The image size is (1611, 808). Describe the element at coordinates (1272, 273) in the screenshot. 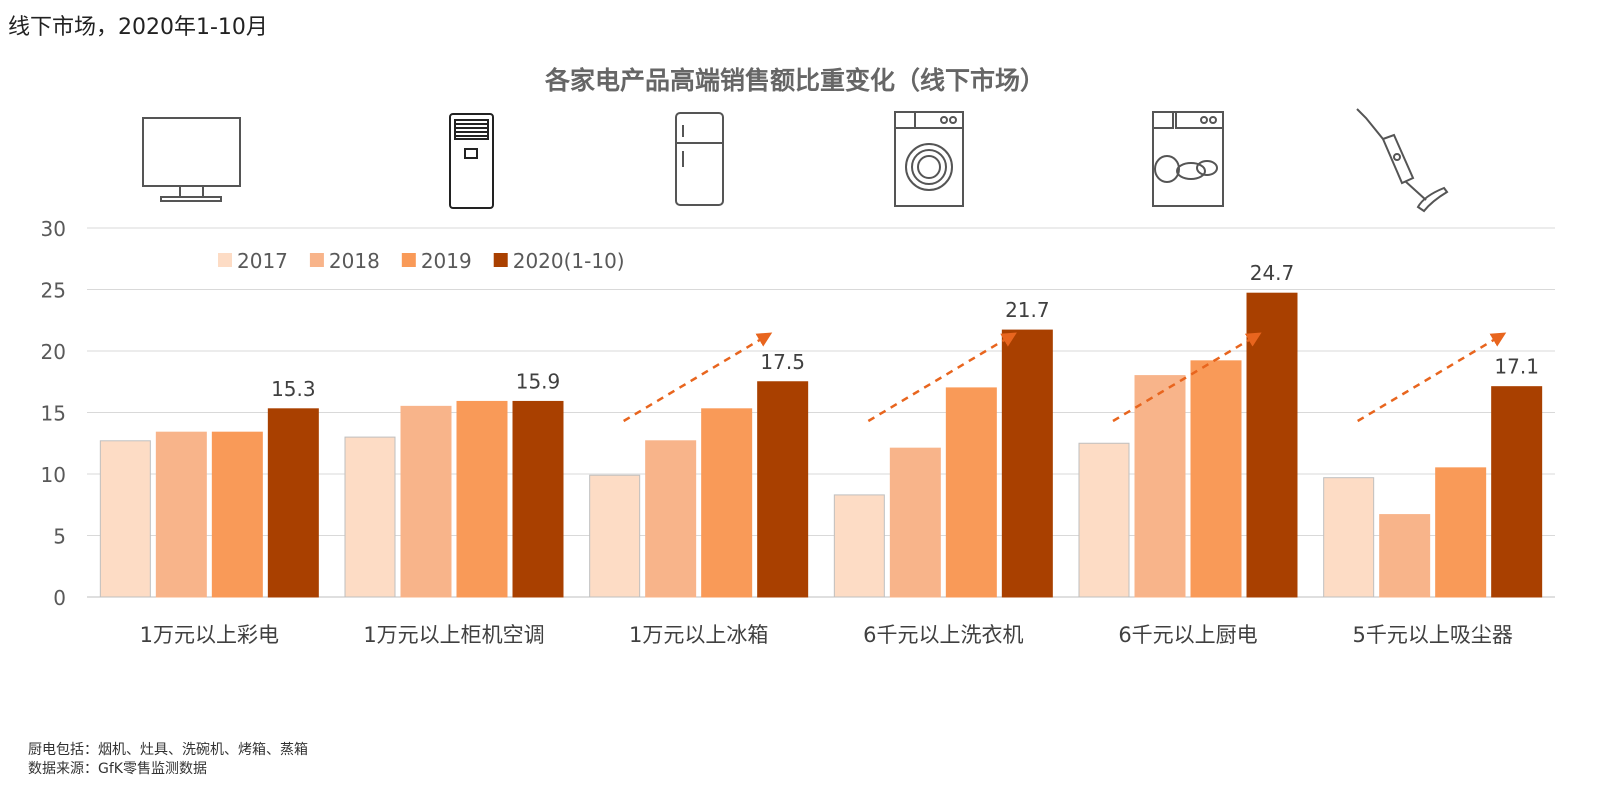

I see `data-label: 24.7` at that location.